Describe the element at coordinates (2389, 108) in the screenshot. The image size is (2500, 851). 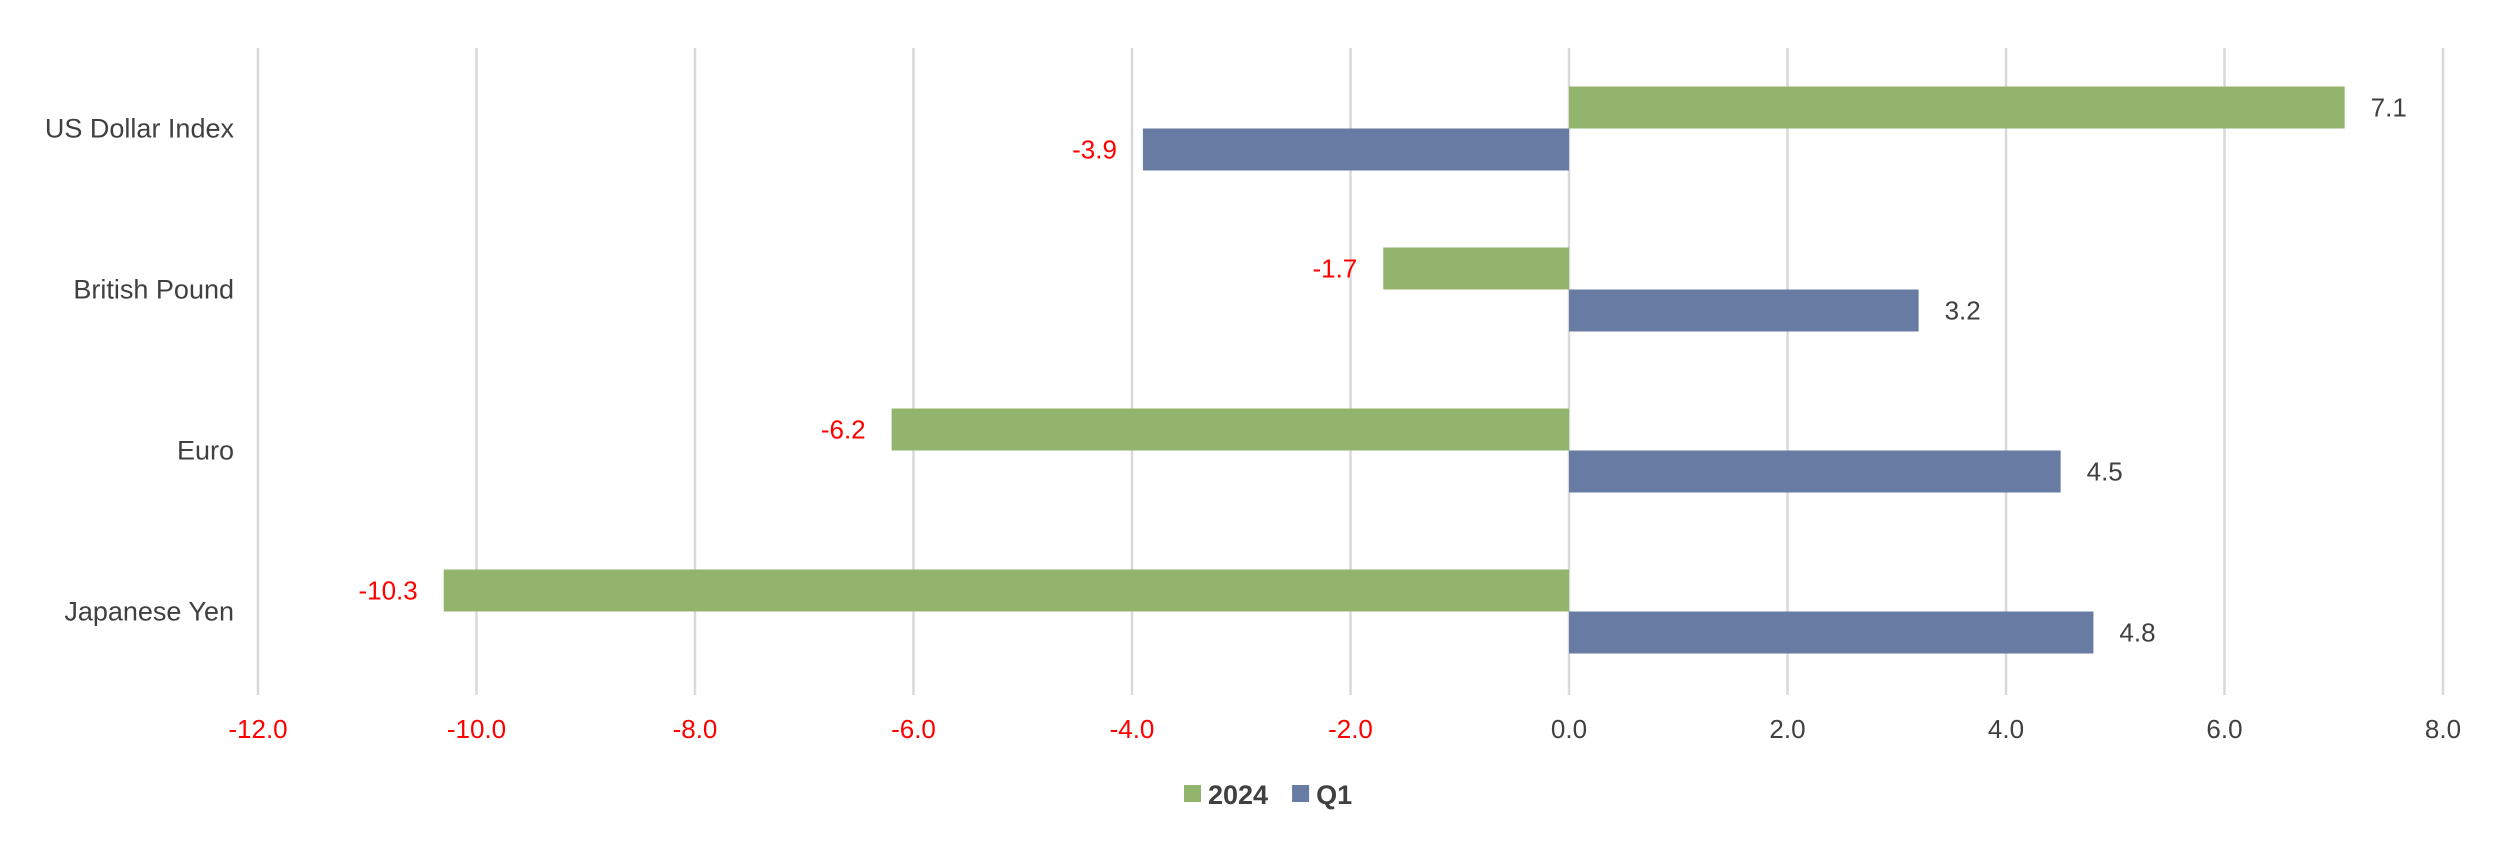
I see `data-label: 7.1` at that location.